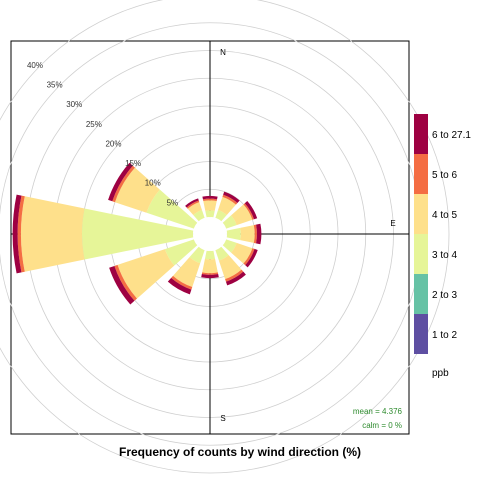  I want to click on legend-label: 5 to 6, so click(444, 175).